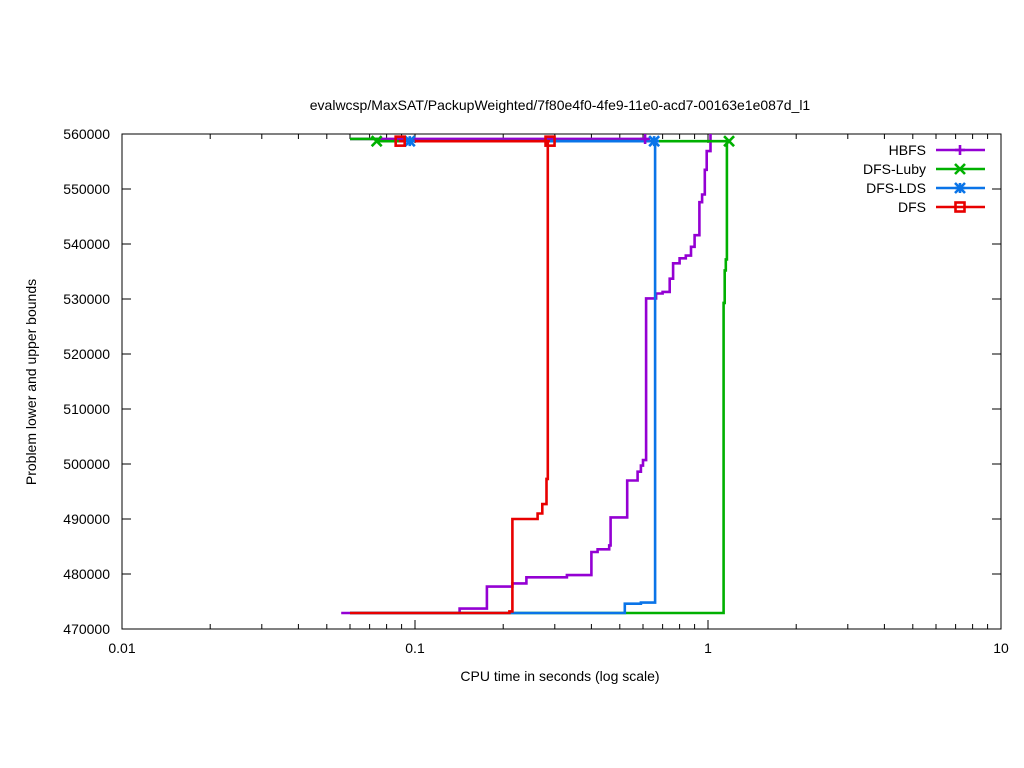 The width and height of the screenshot is (1024, 768). I want to click on legend-marker-dfs-luby, so click(960, 169).